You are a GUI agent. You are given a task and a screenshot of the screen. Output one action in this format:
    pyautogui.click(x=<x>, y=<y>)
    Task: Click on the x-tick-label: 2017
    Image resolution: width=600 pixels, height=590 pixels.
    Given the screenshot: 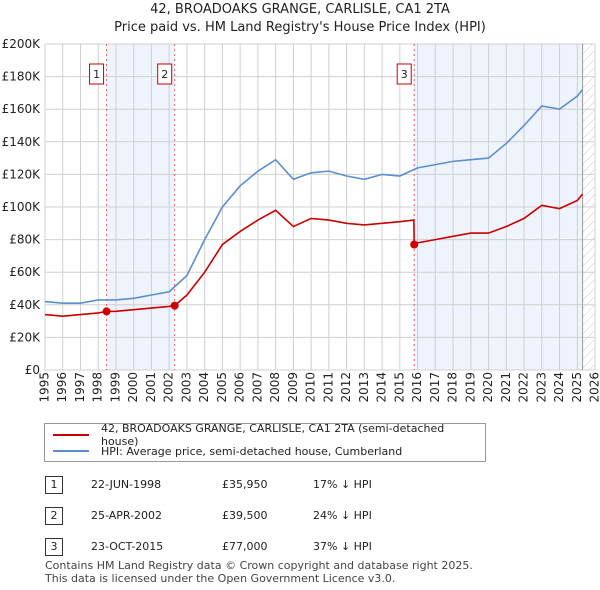 What is the action you would take?
    pyautogui.click(x=435, y=387)
    